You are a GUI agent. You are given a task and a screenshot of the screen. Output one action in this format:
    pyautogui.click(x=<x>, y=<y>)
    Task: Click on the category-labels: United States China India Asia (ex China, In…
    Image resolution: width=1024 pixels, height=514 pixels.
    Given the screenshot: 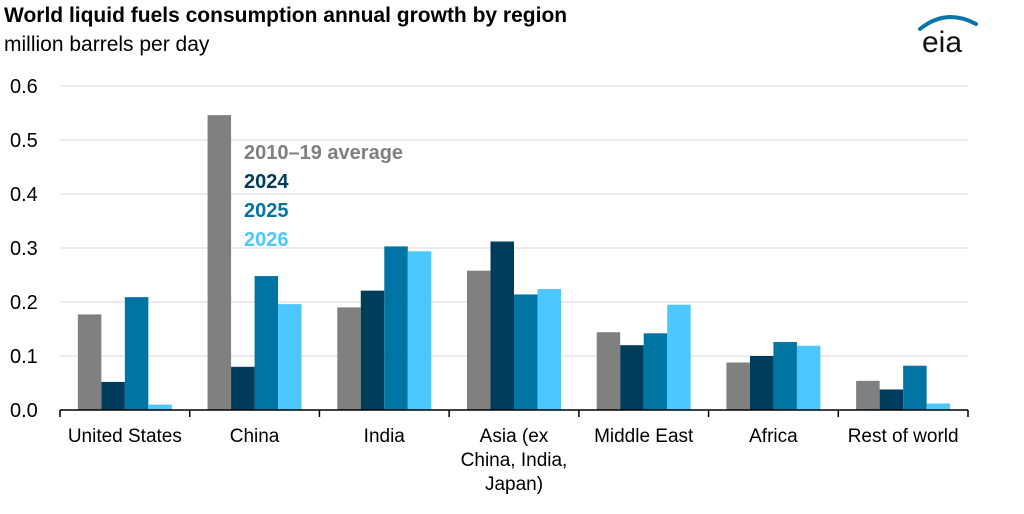 What is the action you would take?
    pyautogui.click(x=513, y=460)
    